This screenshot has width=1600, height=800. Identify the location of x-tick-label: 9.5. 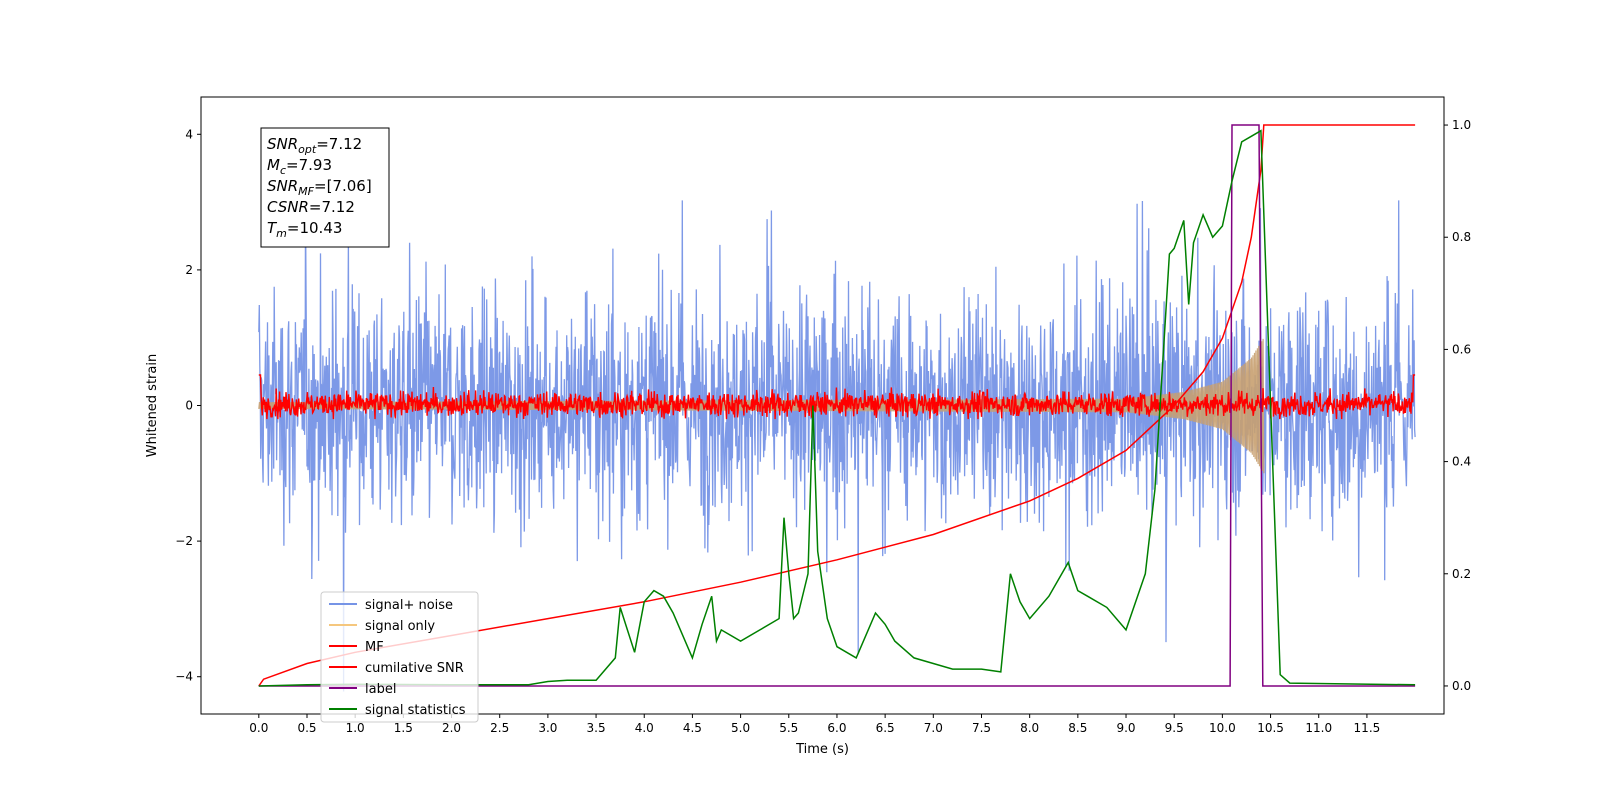
(1174, 728).